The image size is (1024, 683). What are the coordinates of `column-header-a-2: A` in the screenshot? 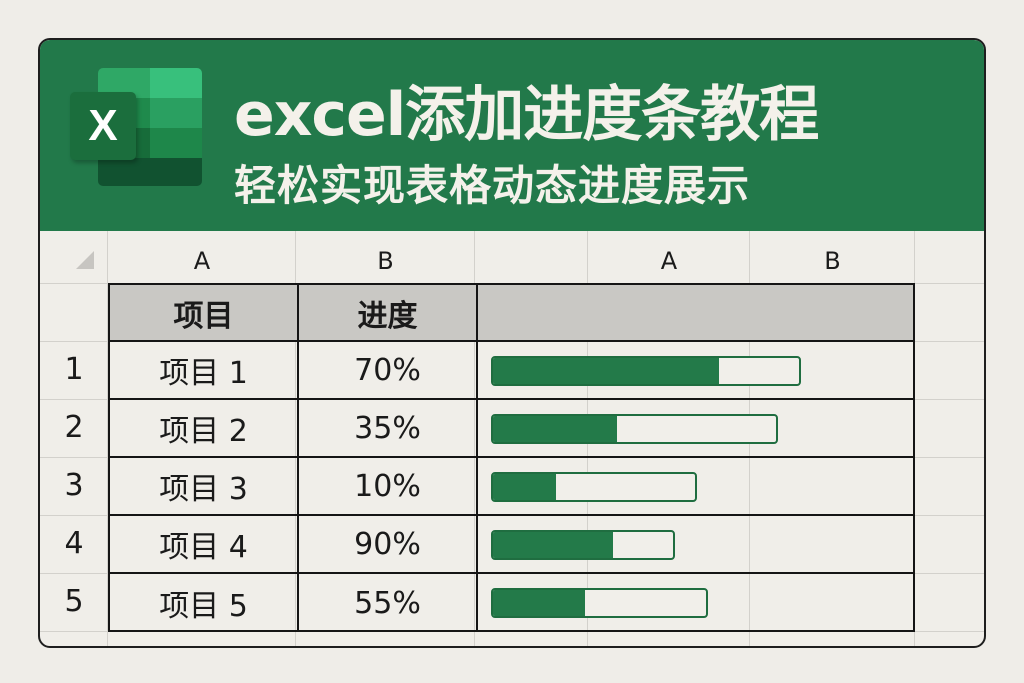 It's located at (669, 261).